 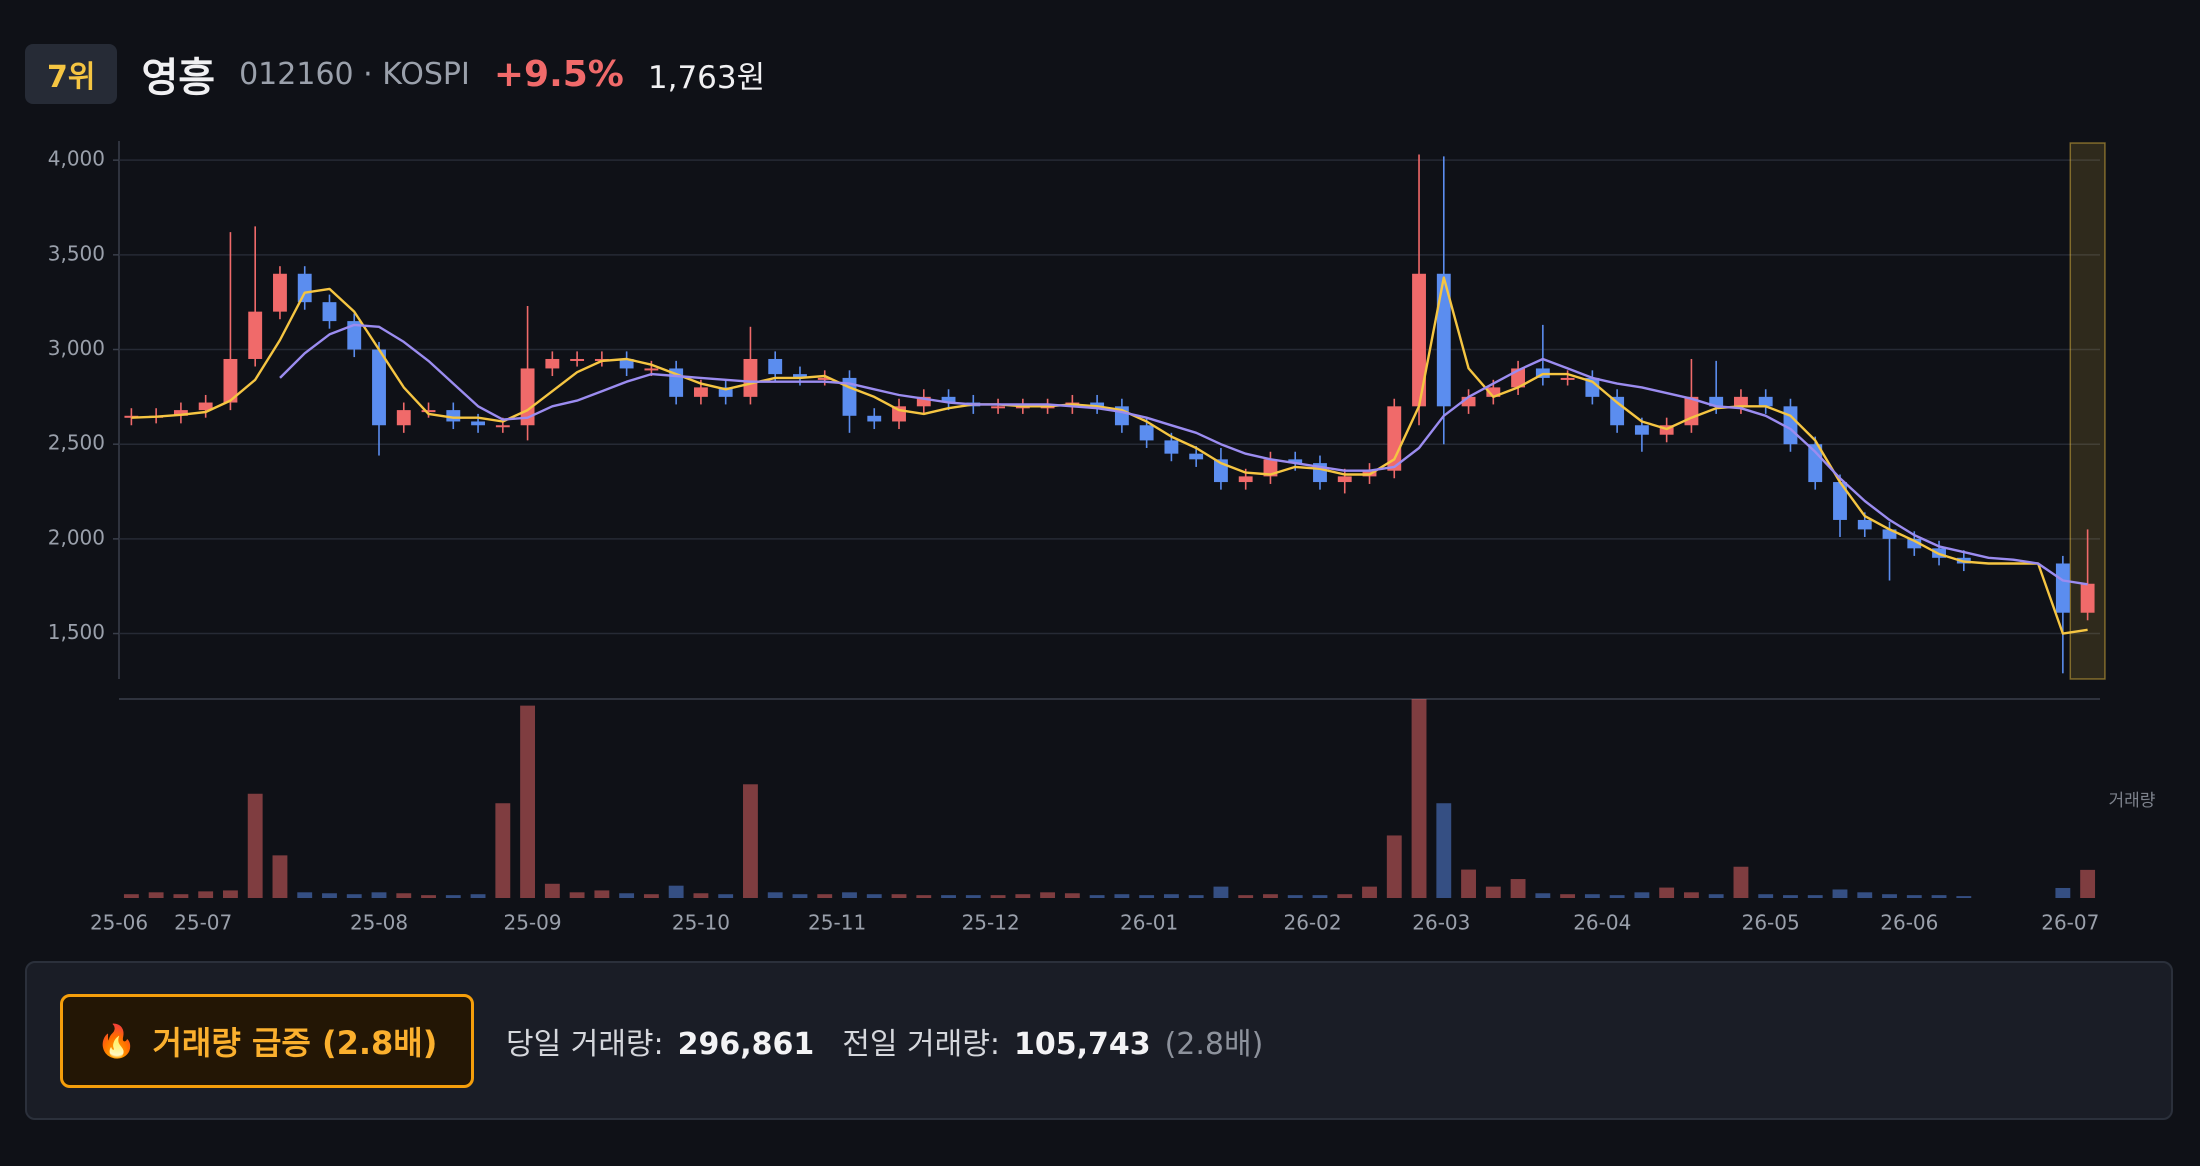 What do you see at coordinates (2070, 923) in the screenshot?
I see `x-tick-label: 26-07` at bounding box center [2070, 923].